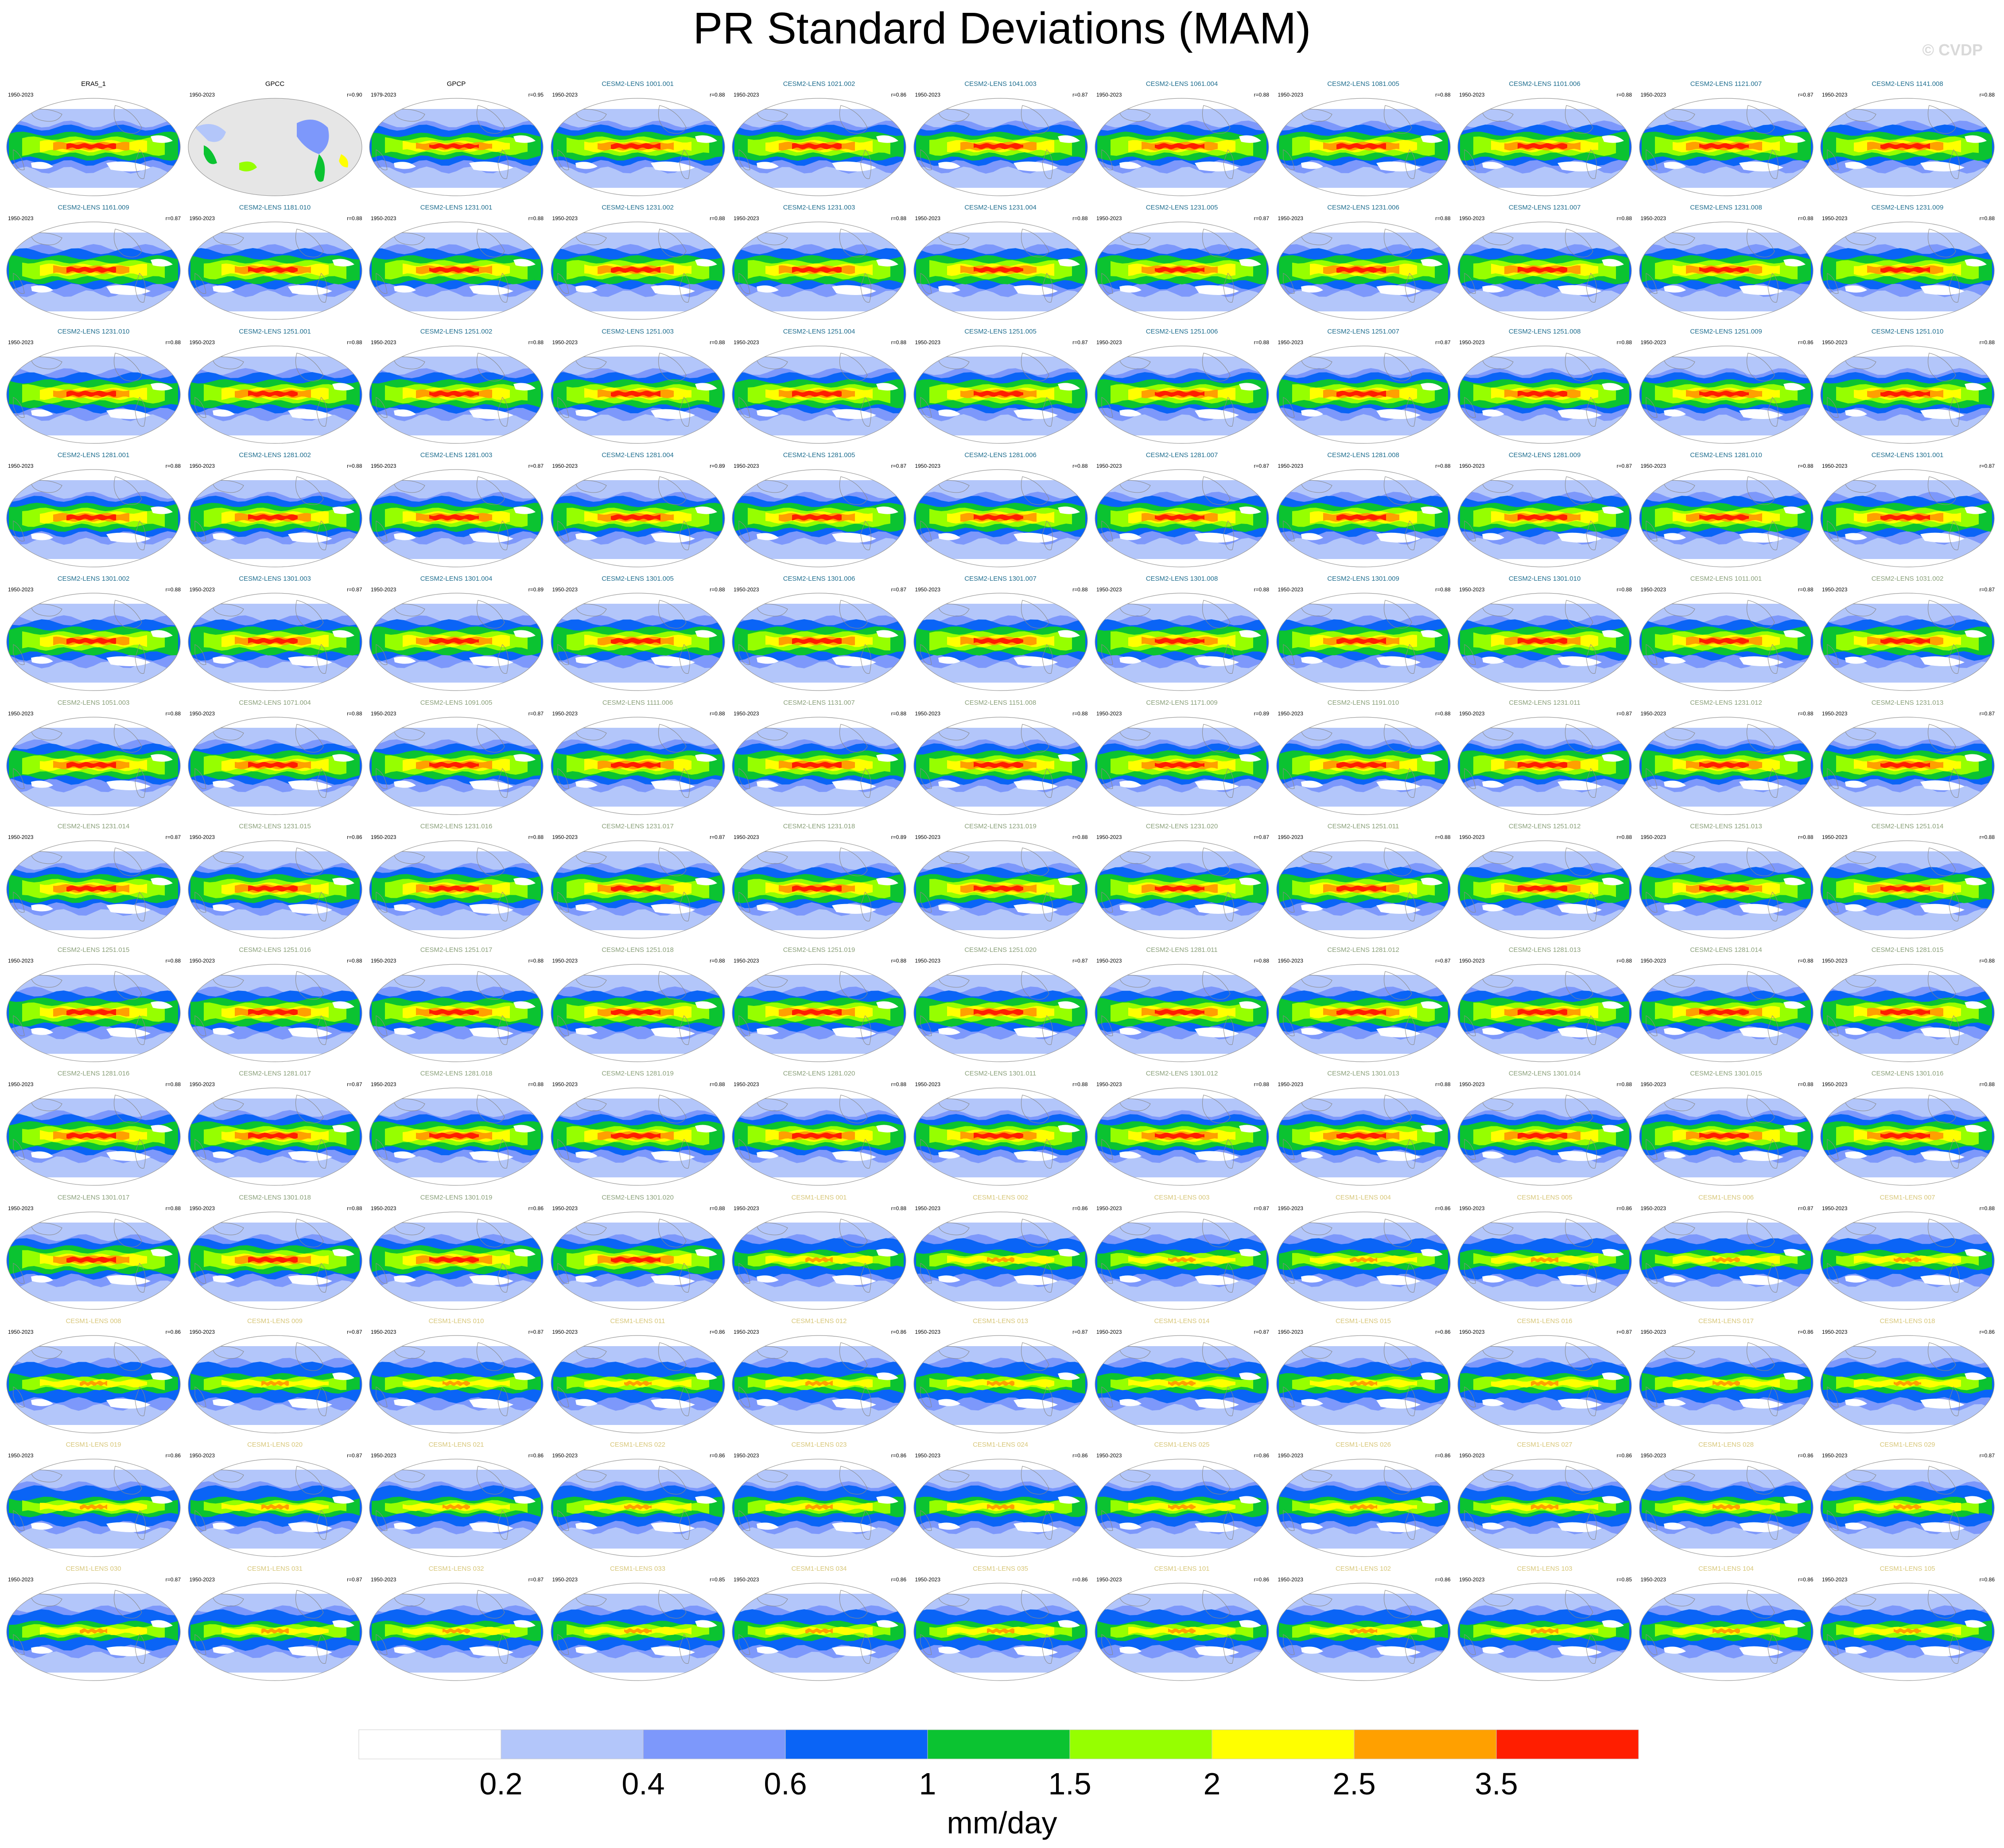 The width and height of the screenshot is (2004, 1848). I want to click on panel-title: CESM2-LENS 1131.007, so click(819, 703).